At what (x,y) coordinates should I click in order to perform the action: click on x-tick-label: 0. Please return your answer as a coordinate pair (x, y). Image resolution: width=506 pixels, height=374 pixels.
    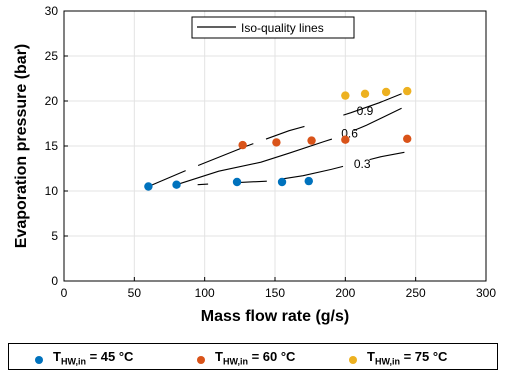
    Looking at the image, I should click on (64, 293).